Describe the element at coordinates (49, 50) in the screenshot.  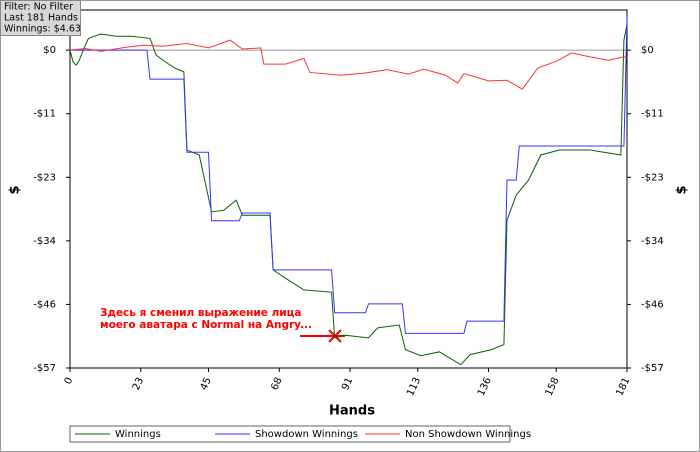
I see `y-tick-label: $0` at that location.